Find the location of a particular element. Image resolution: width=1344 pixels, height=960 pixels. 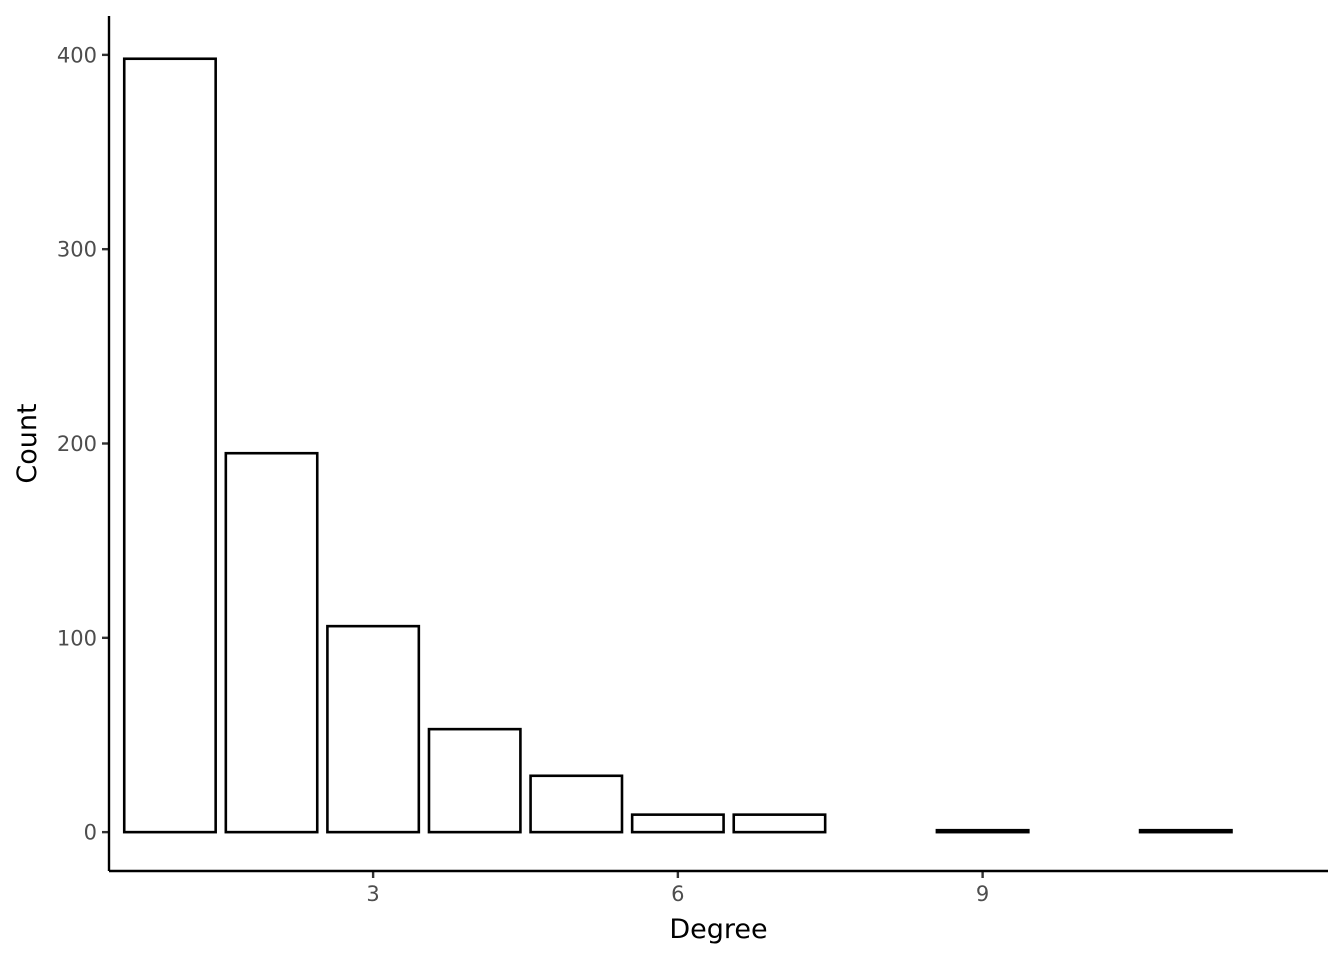

x-tick-label: 9 is located at coordinates (982, 894).